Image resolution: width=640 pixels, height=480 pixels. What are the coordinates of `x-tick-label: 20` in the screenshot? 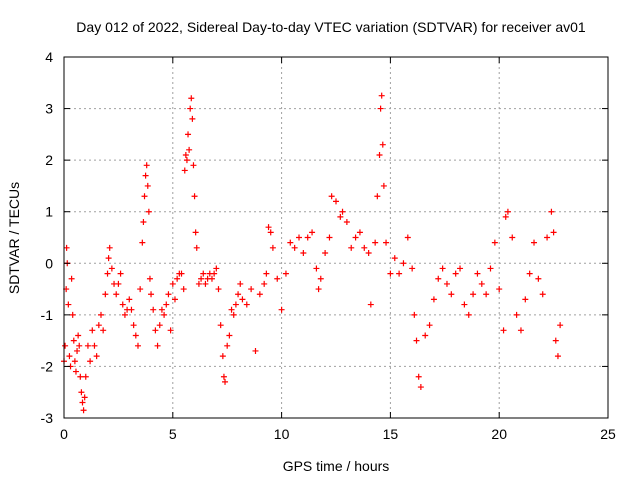 It's located at (499, 434).